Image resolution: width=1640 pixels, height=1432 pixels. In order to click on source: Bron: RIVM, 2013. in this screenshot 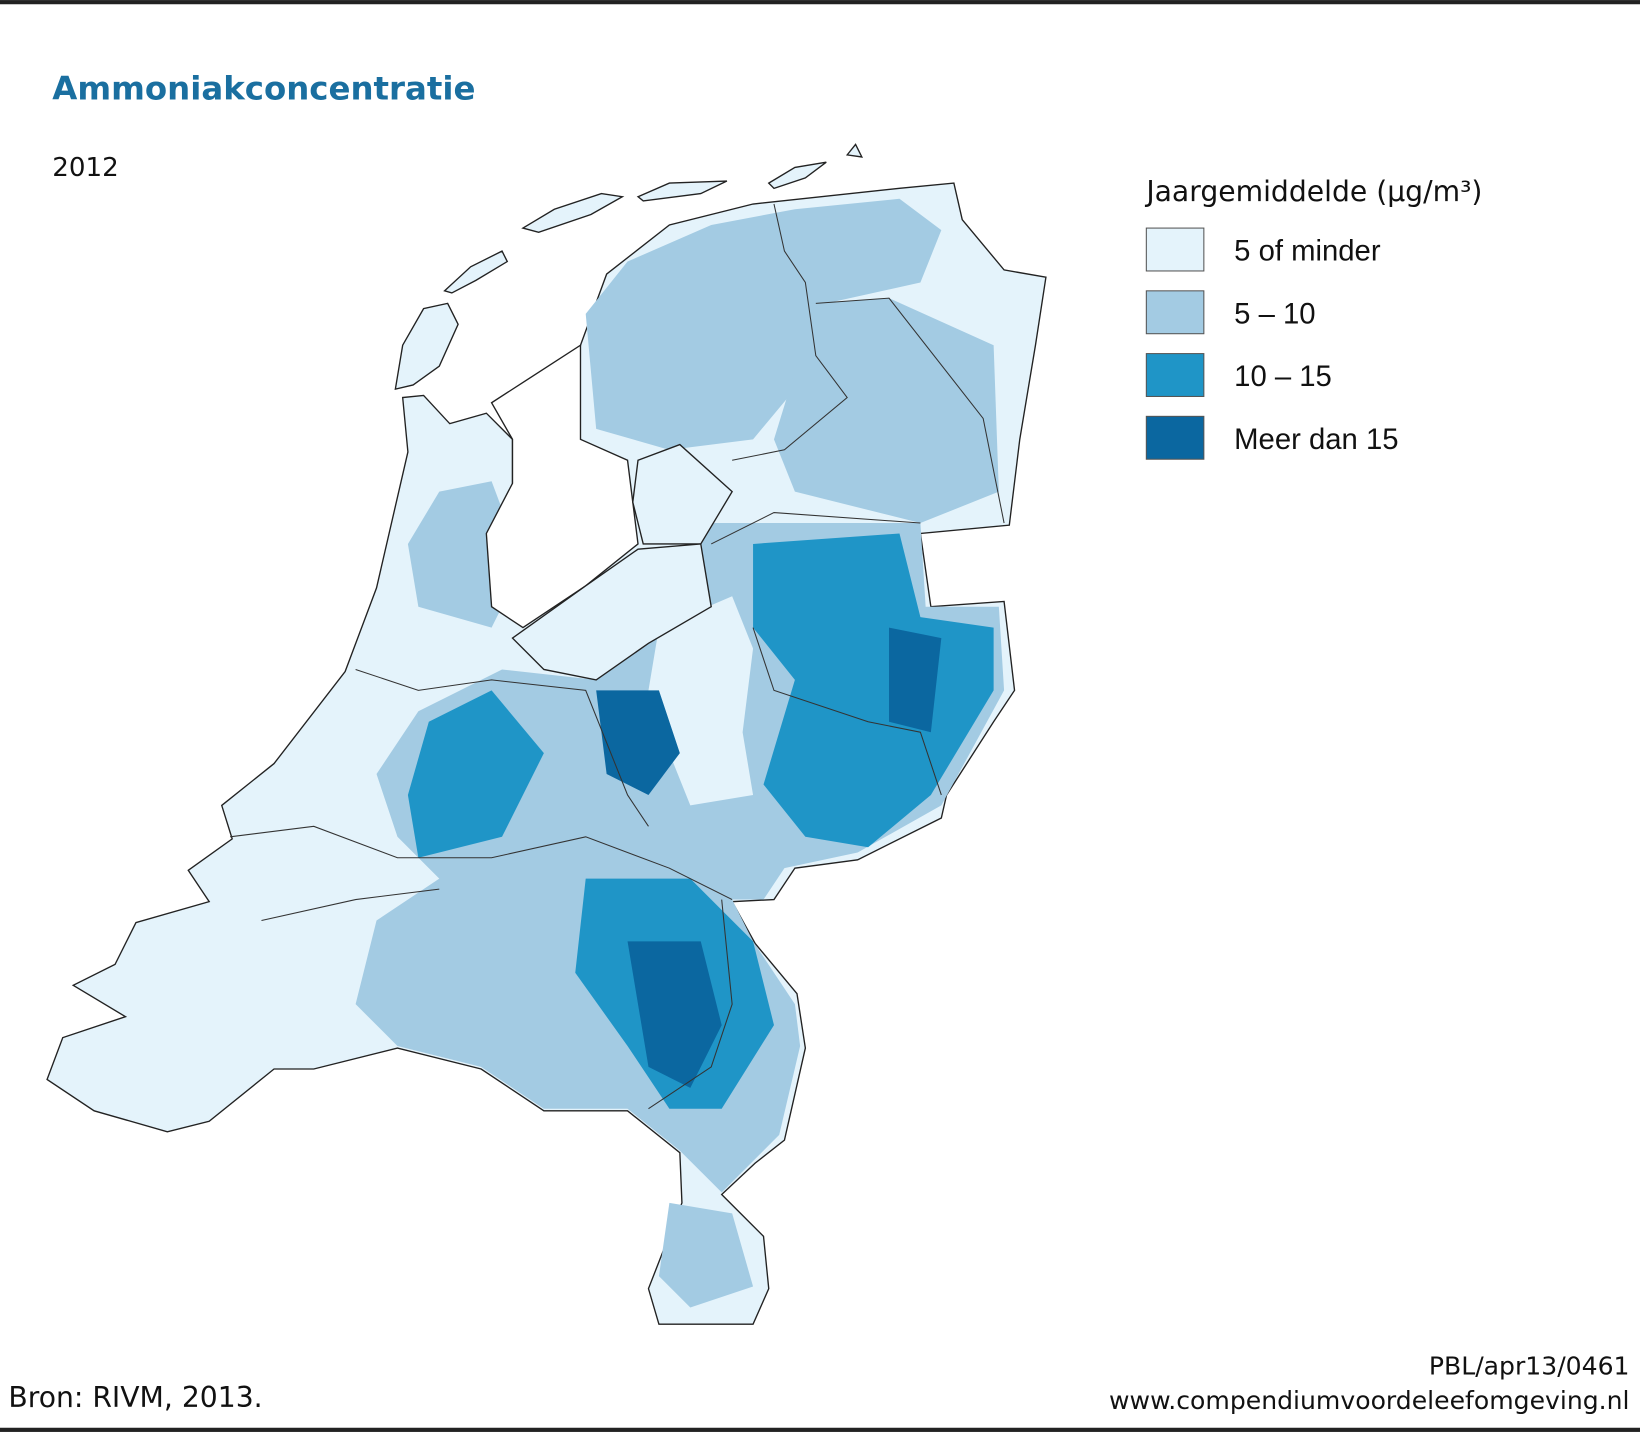, I will do `click(135, 1397)`.